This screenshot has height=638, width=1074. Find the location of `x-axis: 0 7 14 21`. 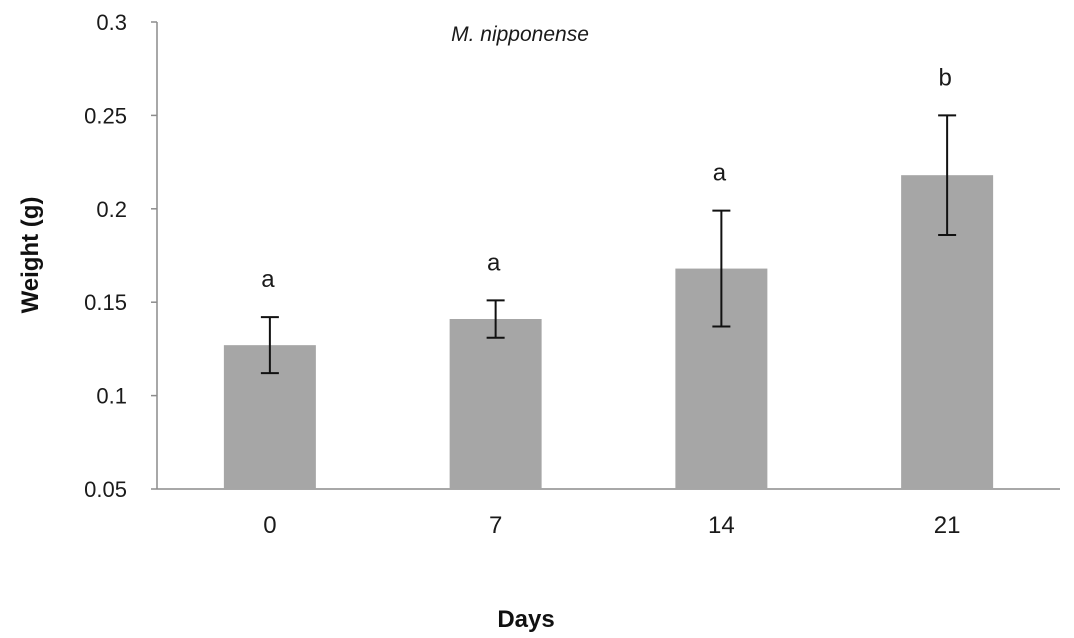

x-axis: 0 7 14 21 is located at coordinates (608, 513).